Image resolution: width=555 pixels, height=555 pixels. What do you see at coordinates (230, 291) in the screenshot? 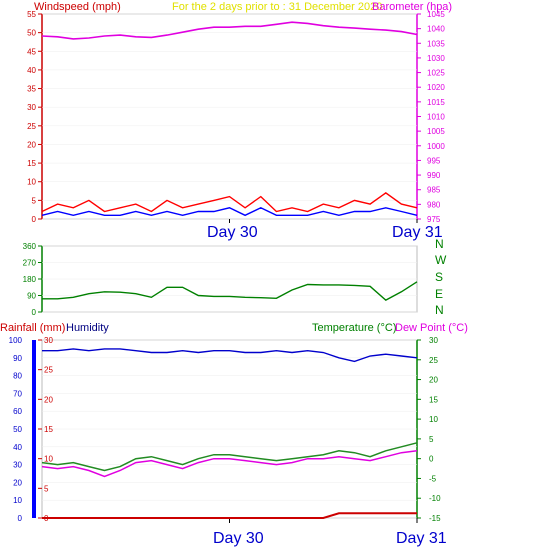
I see `series-winddir-line` at bounding box center [230, 291].